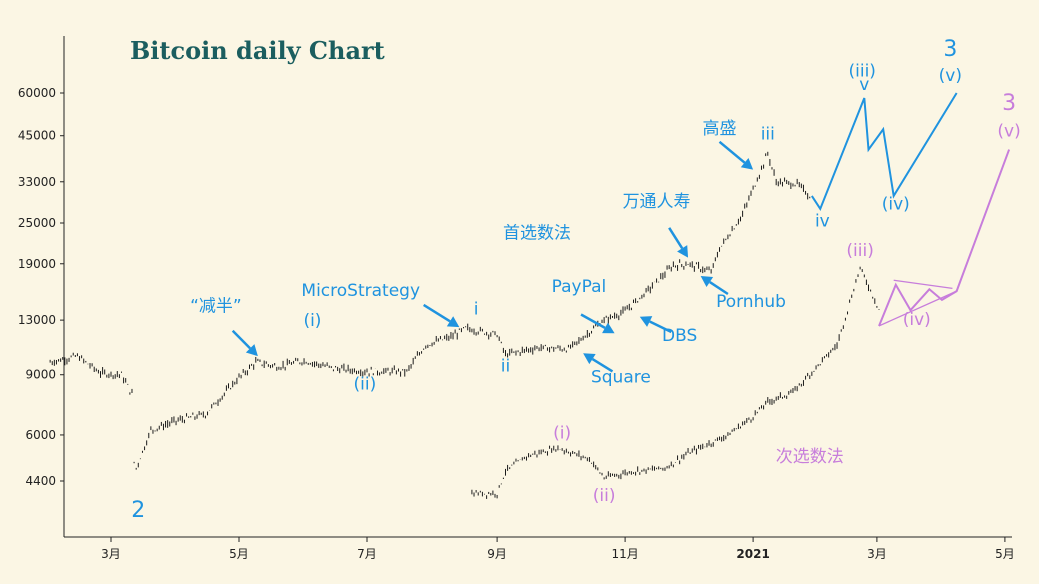 The height and width of the screenshot is (584, 1039). I want to click on wave-label: Pornhub, so click(751, 302).